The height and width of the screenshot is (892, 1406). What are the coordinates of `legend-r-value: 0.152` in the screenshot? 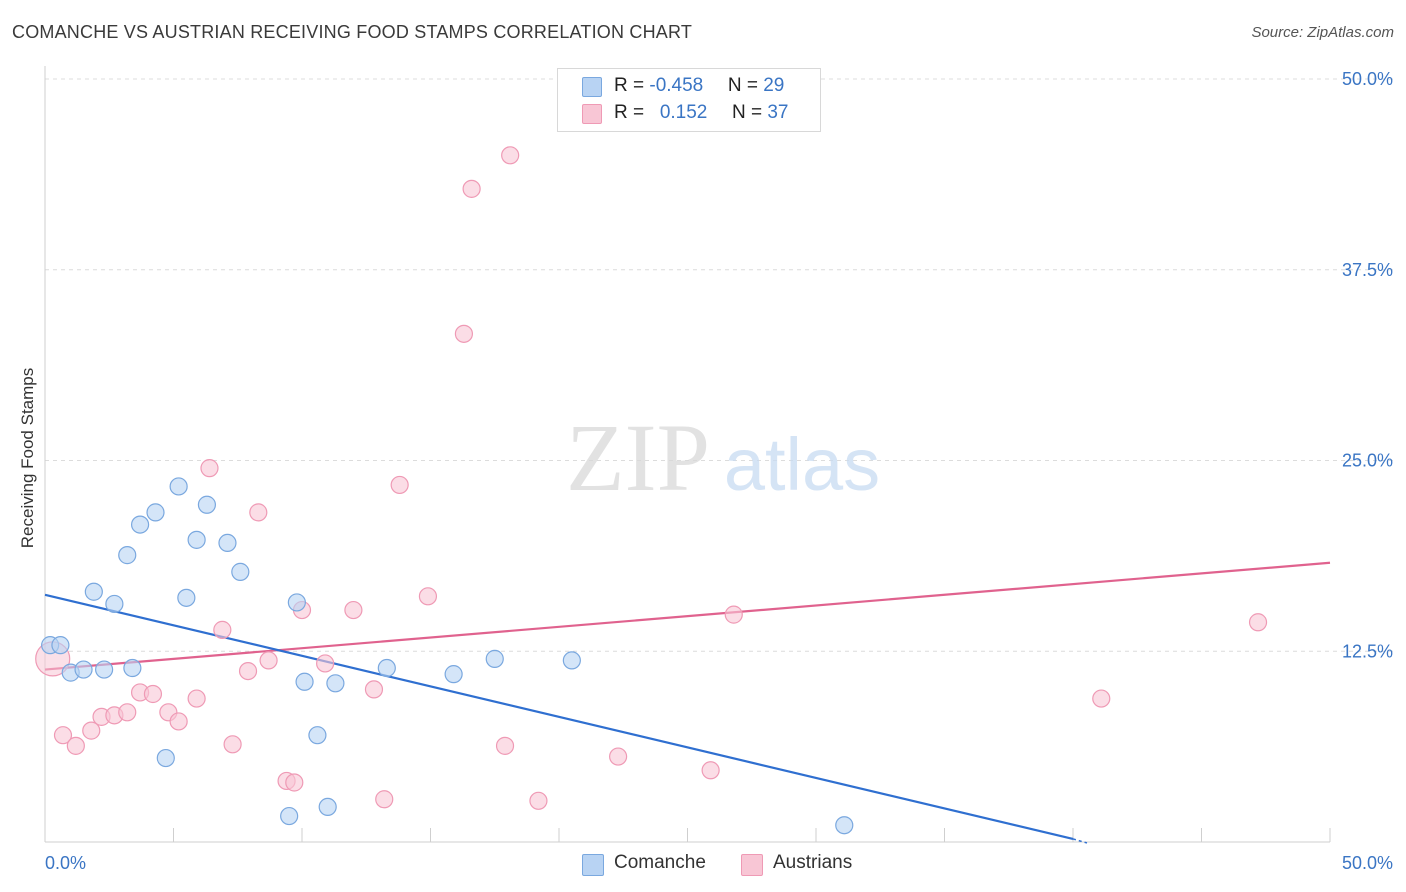 It's located at (683, 112).